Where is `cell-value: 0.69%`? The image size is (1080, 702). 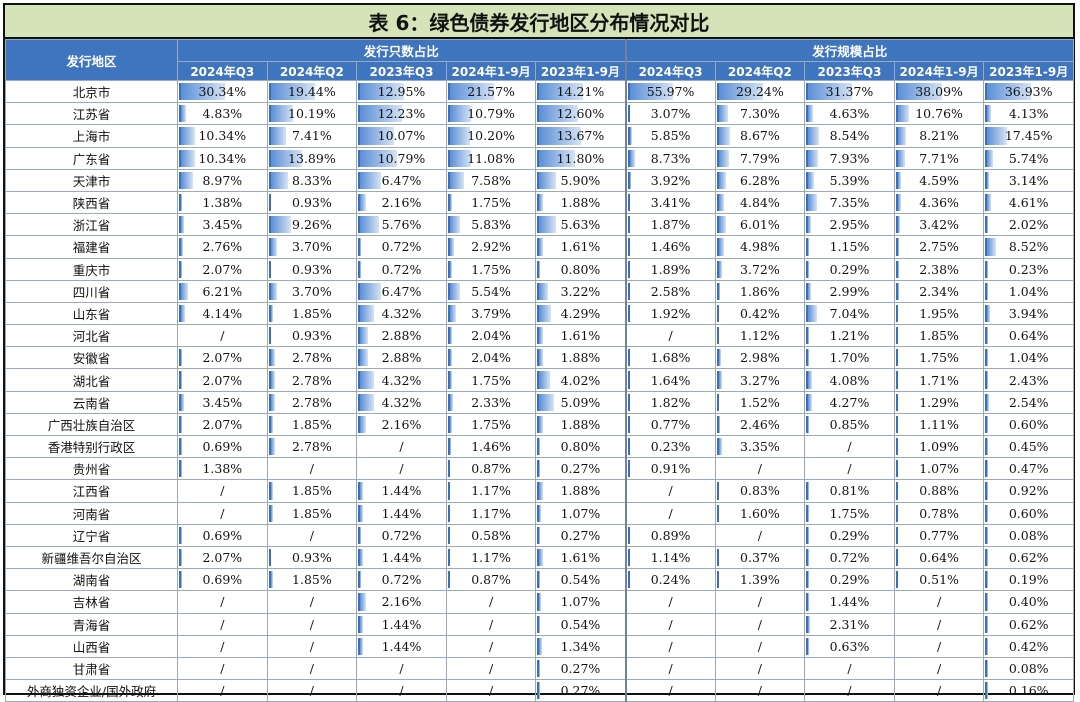
cell-value: 0.69% is located at coordinates (222, 535).